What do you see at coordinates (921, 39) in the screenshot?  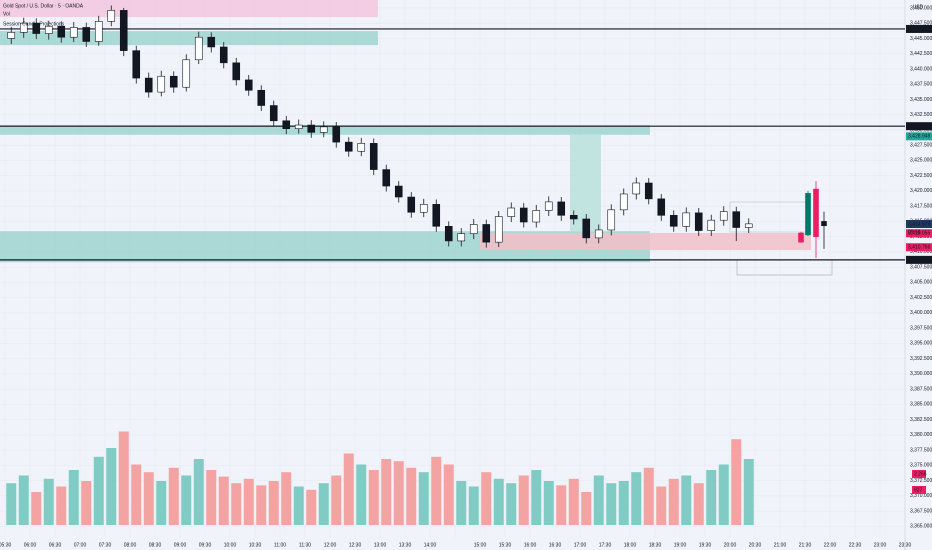 I see `y-tick-label: 3,445.000` at bounding box center [921, 39].